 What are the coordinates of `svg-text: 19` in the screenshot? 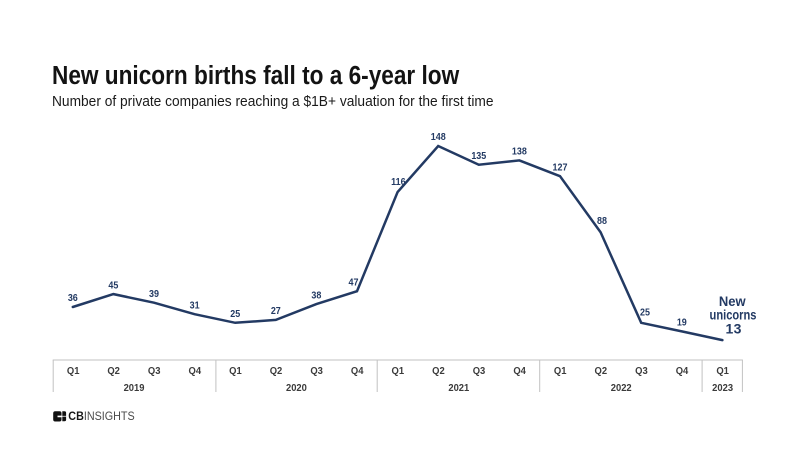 It's located at (682, 323).